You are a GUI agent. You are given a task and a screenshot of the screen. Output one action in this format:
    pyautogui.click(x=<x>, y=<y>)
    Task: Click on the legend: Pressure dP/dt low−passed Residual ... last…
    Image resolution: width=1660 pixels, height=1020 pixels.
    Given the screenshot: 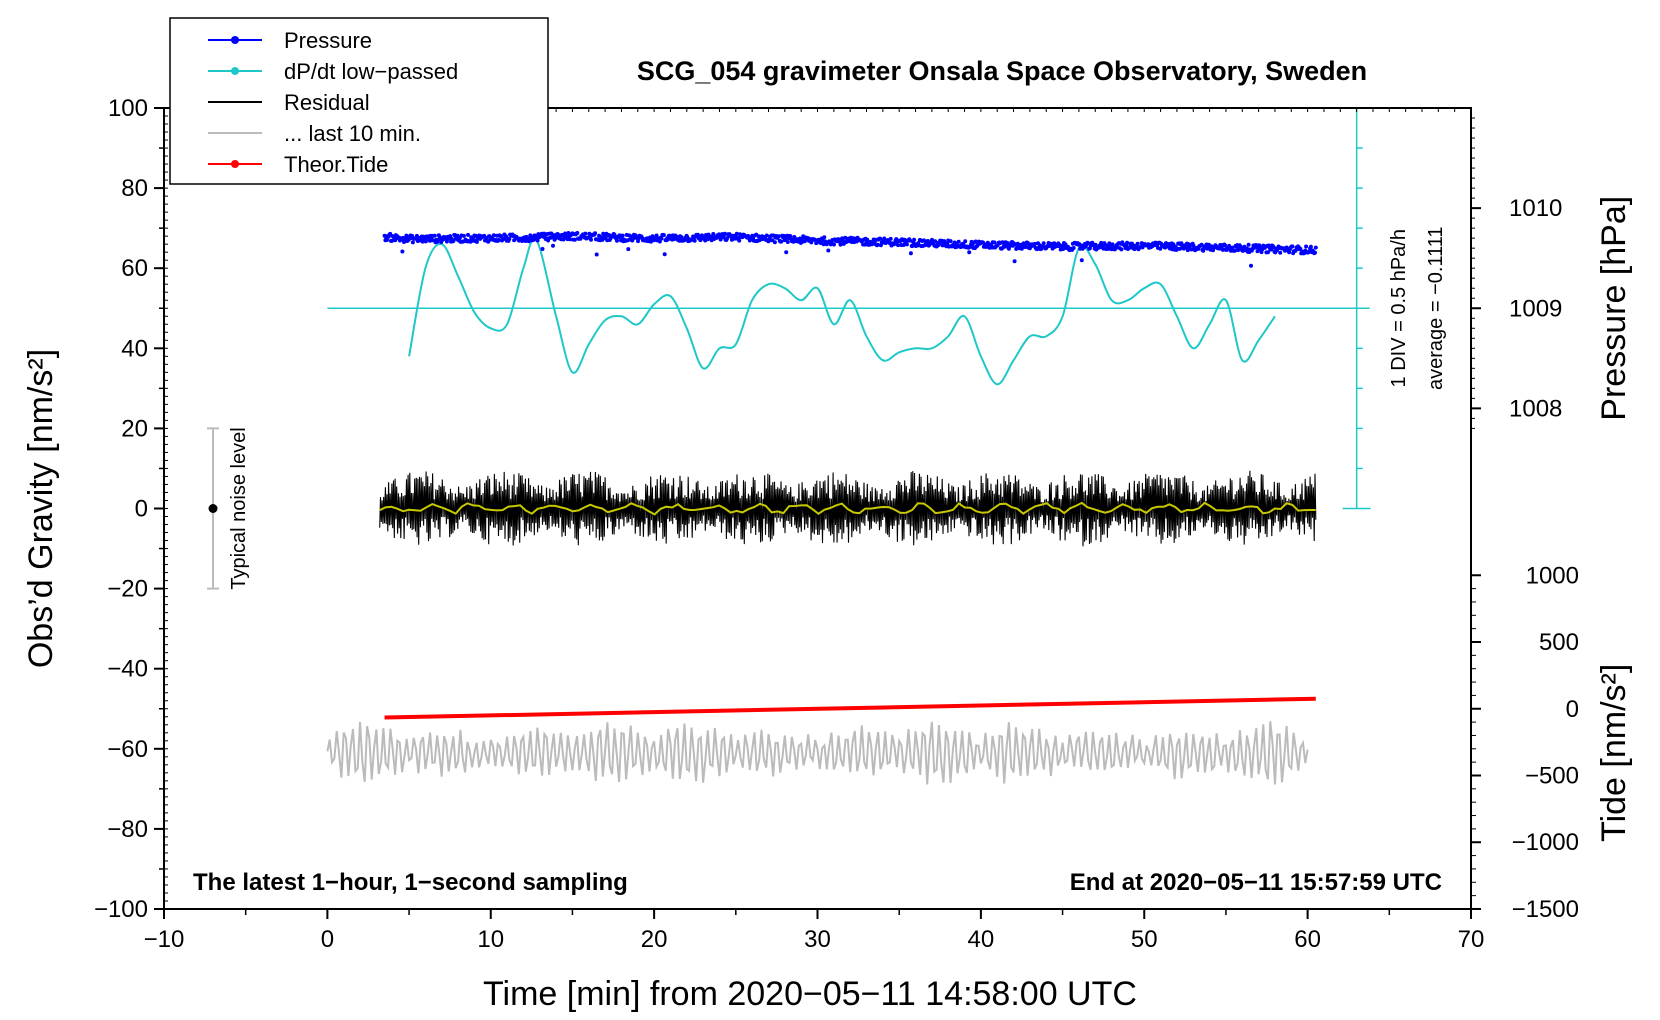 What is the action you would take?
    pyautogui.click(x=359, y=101)
    